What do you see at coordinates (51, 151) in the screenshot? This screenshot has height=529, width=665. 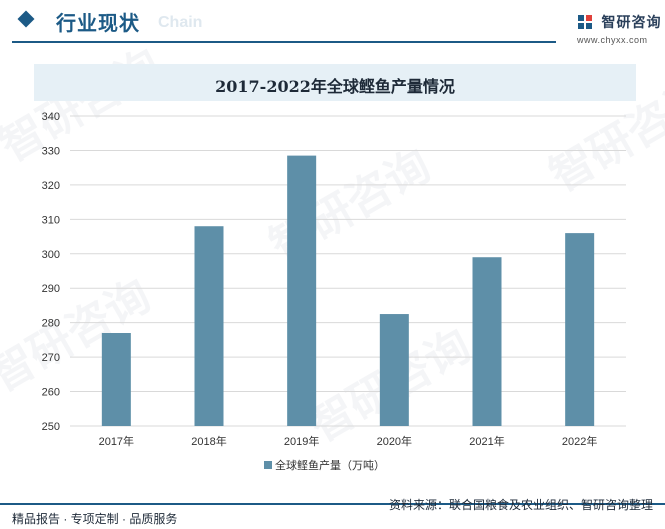 I see `y-tick-label: 330` at bounding box center [51, 151].